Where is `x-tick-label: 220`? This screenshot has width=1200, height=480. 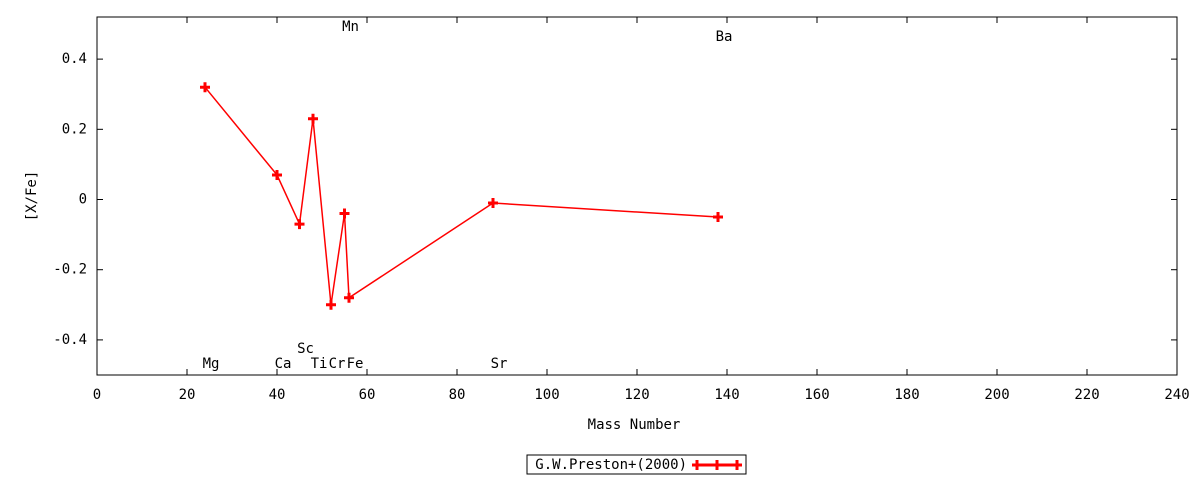
x-tick-label: 220 is located at coordinates (1086, 395).